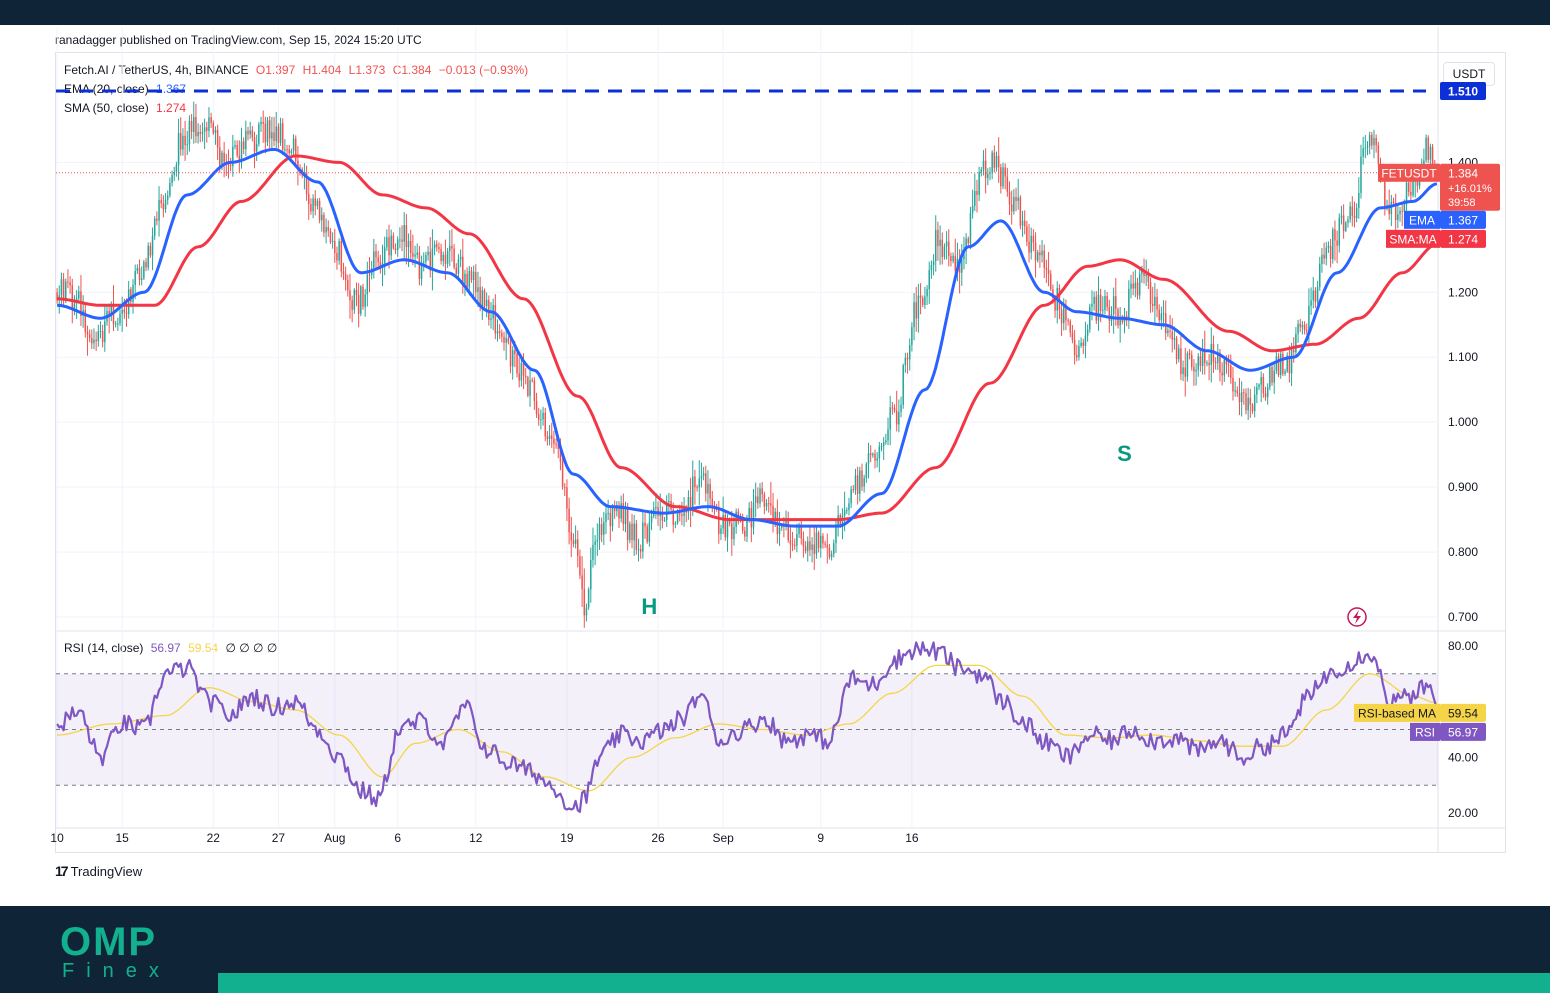 The image size is (1550, 993). I want to click on time-tick-label: 26, so click(658, 838).